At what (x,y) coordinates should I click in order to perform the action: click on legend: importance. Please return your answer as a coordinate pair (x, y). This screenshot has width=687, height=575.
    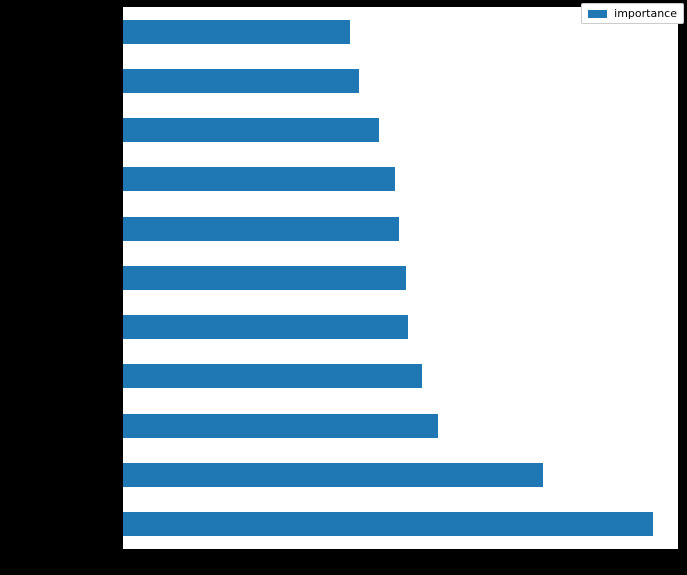
    Looking at the image, I should click on (632, 13).